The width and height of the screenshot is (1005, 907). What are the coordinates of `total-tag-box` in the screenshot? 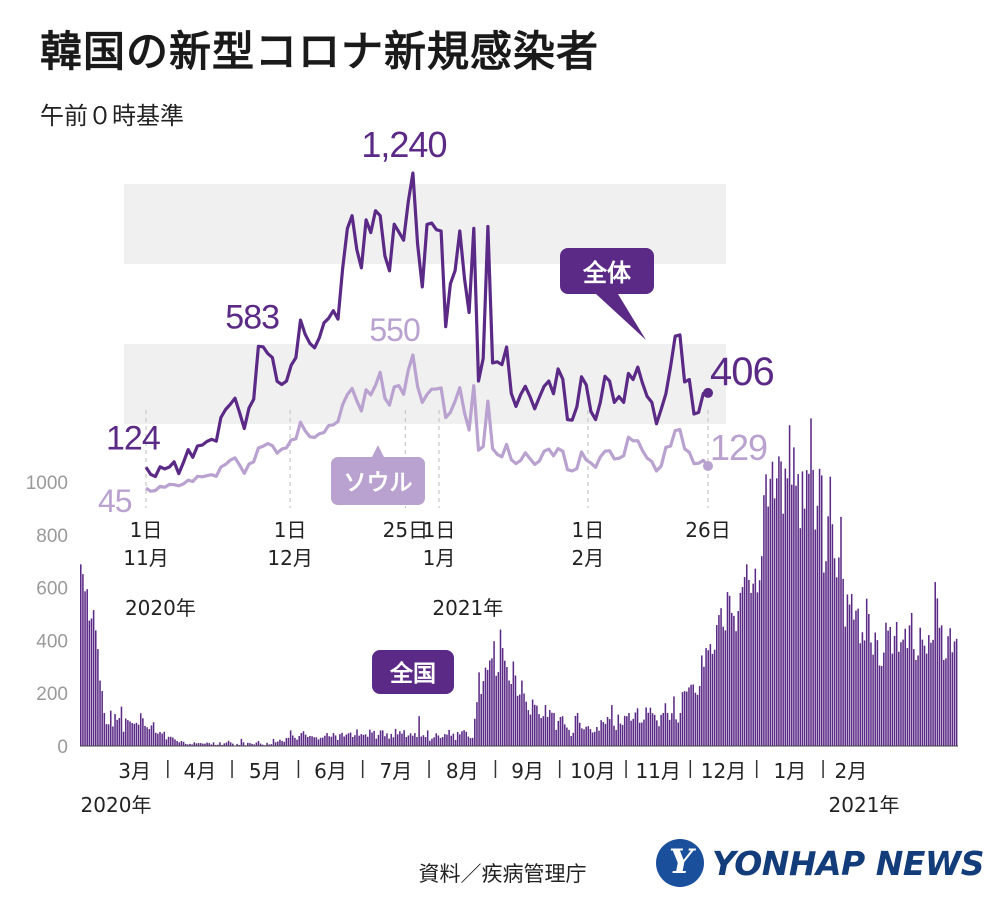 It's located at (607, 294).